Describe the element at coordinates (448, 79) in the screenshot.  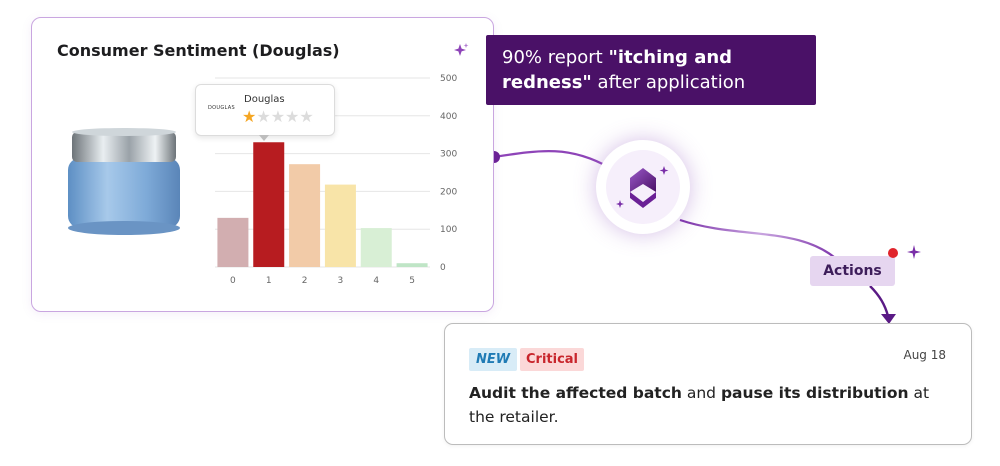
I see `y-tick-label: 500` at that location.